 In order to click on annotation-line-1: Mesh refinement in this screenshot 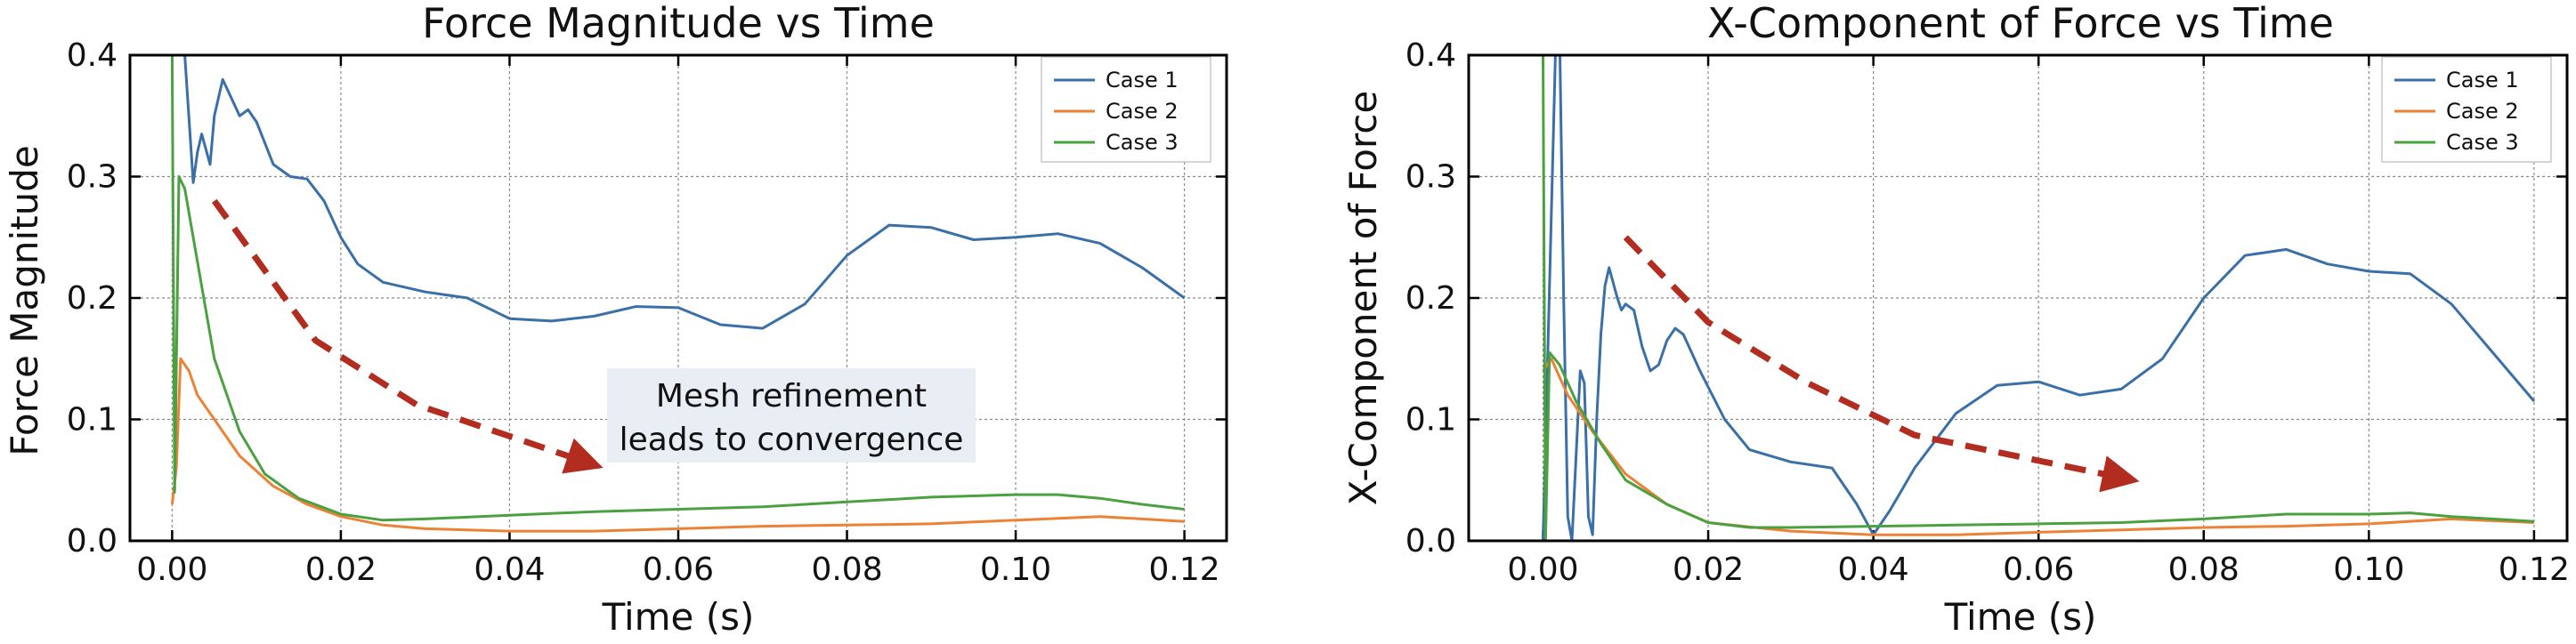, I will do `click(792, 396)`.